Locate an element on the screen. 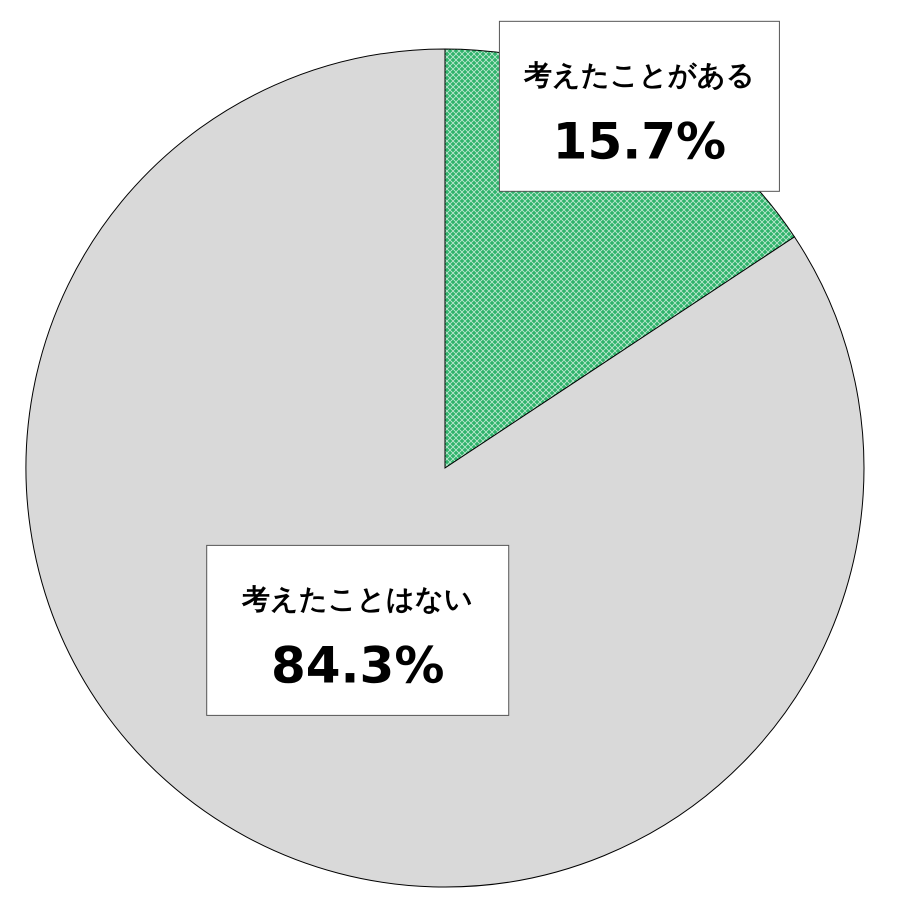 Image resolution: width=914 pixels, height=902 pixels. slice-label: 考えたことがある is located at coordinates (638, 75).